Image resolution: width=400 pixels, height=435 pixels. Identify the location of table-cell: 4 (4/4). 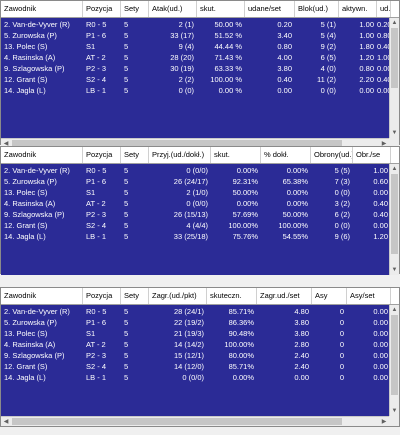
(197, 225).